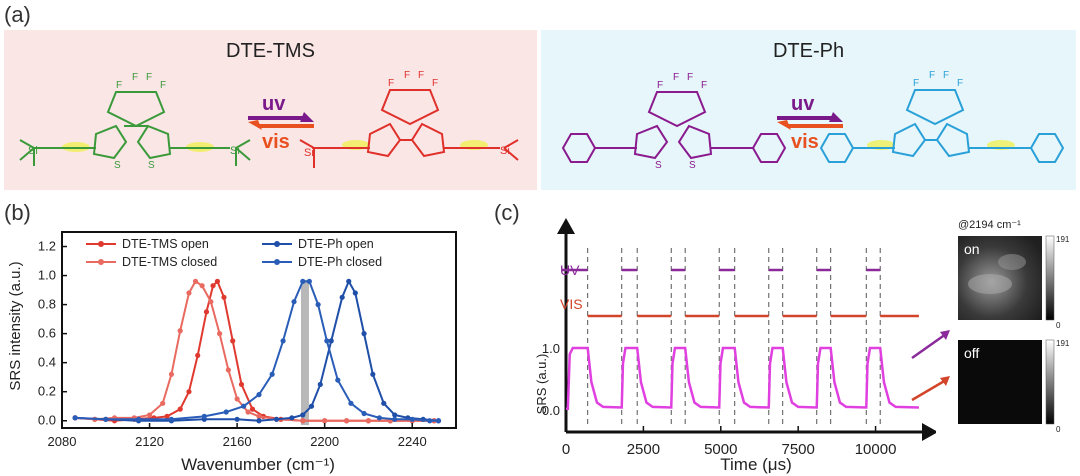  Describe the element at coordinates (932, 75) in the screenshot. I see `ph-closed-f2: F` at that location.